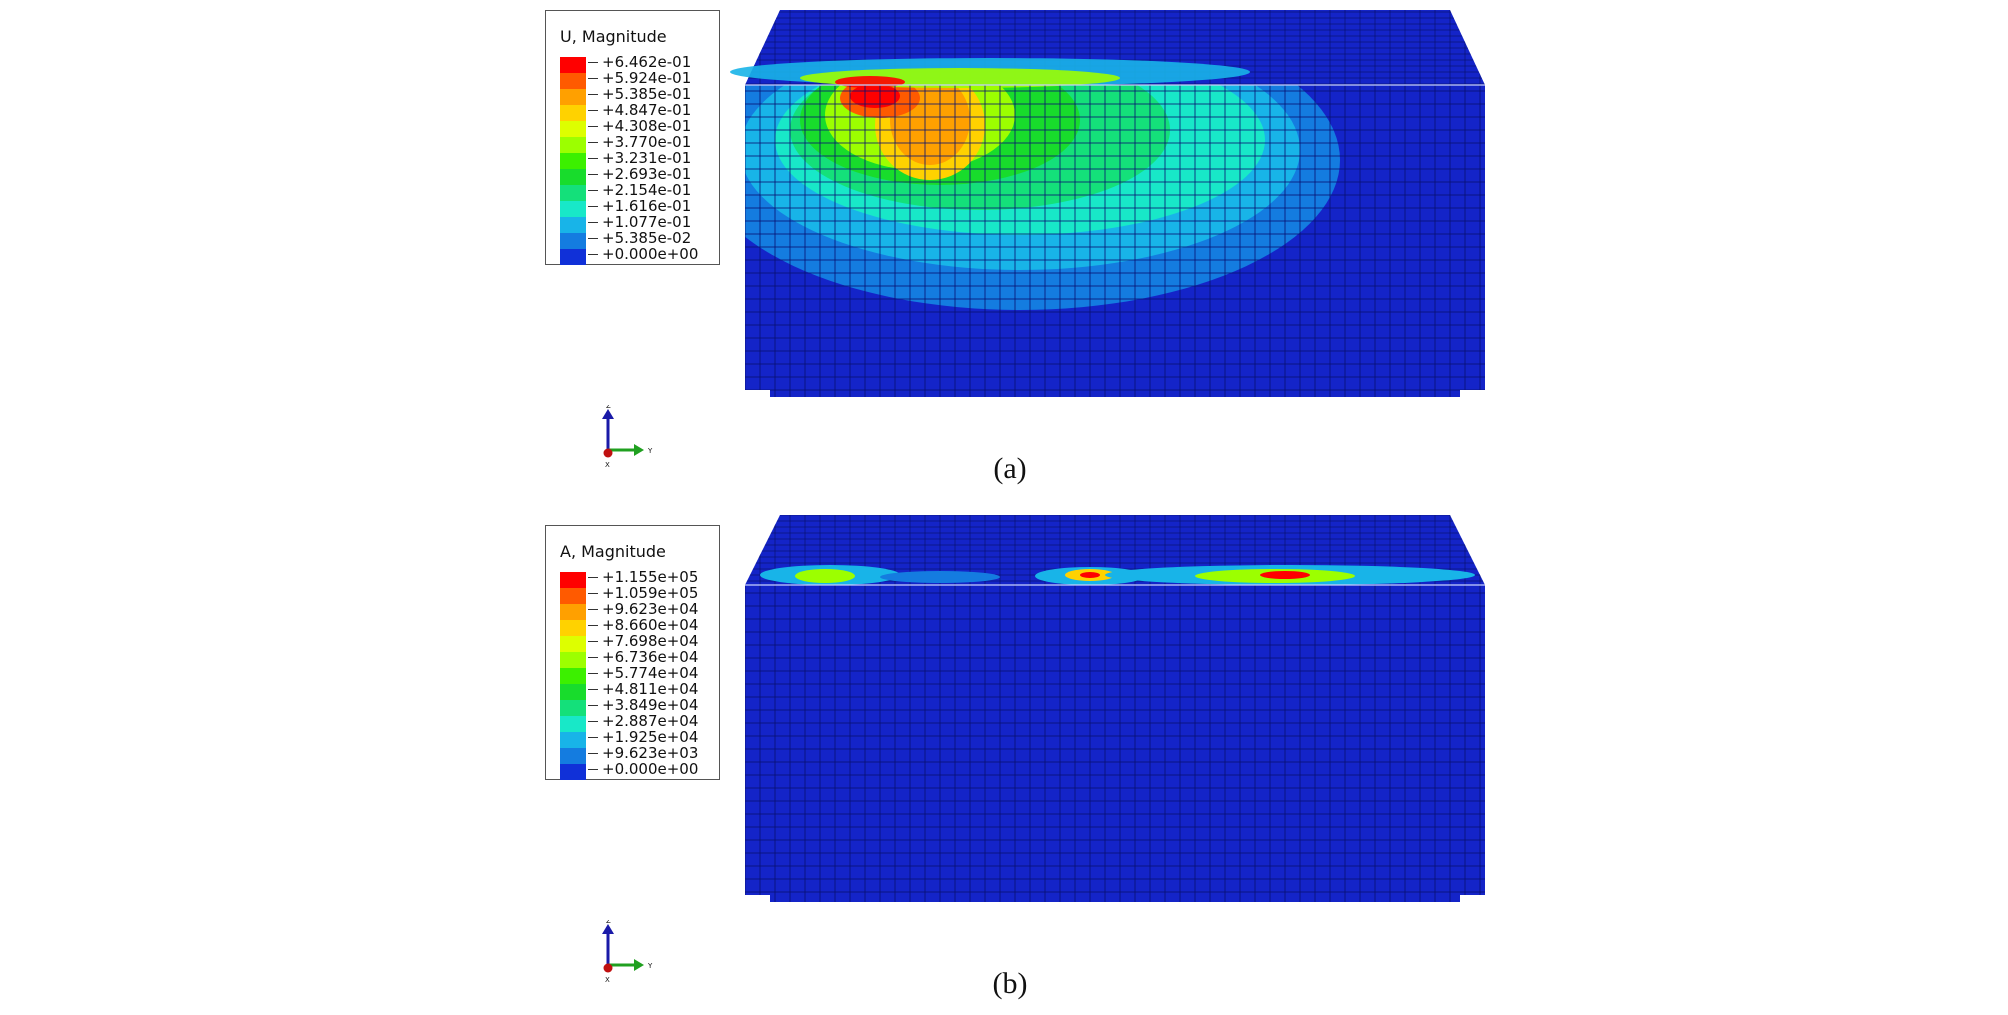  Describe the element at coordinates (653, 737) in the screenshot. I see `legend-value: +1.925e+04` at that location.